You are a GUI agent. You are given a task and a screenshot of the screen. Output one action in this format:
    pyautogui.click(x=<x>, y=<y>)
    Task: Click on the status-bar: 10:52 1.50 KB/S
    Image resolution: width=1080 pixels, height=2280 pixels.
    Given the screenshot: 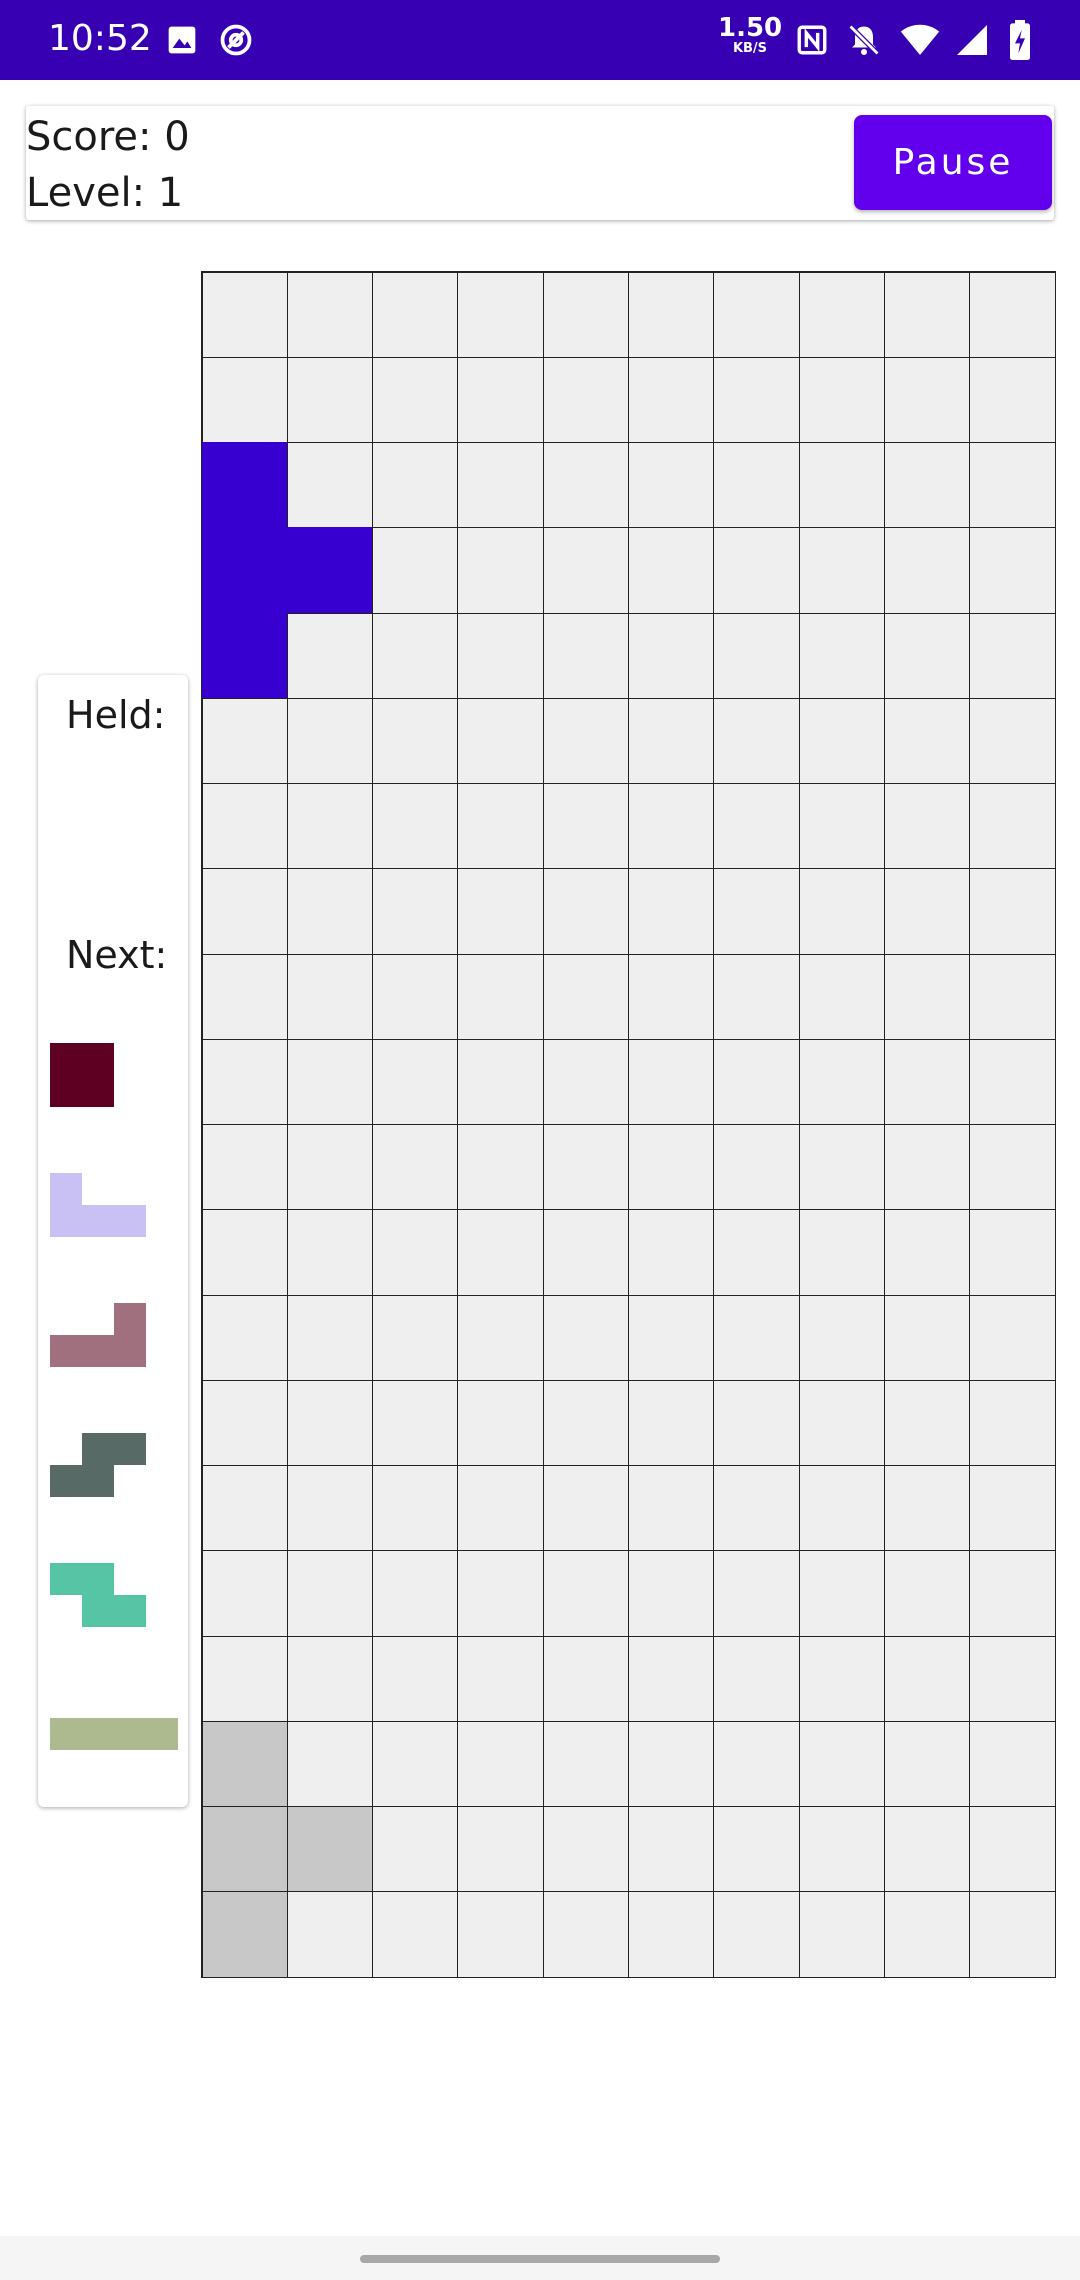 What is the action you would take?
    pyautogui.click(x=540, y=40)
    